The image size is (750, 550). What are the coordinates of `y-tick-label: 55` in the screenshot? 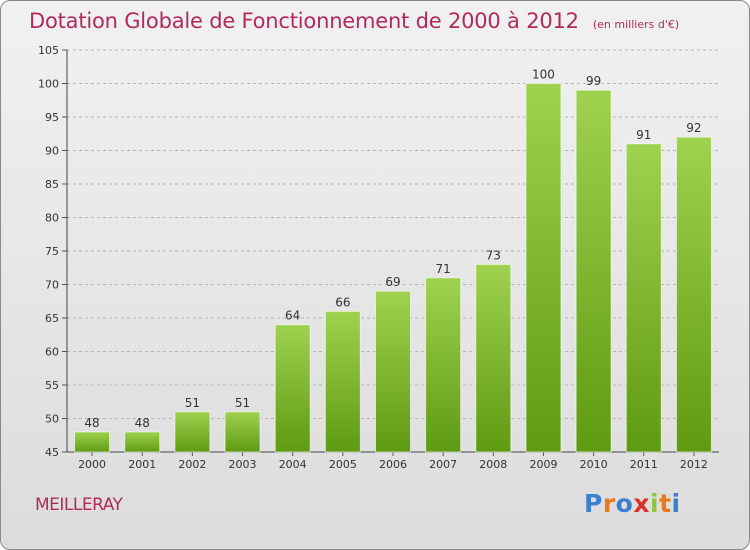 It's located at (52, 385).